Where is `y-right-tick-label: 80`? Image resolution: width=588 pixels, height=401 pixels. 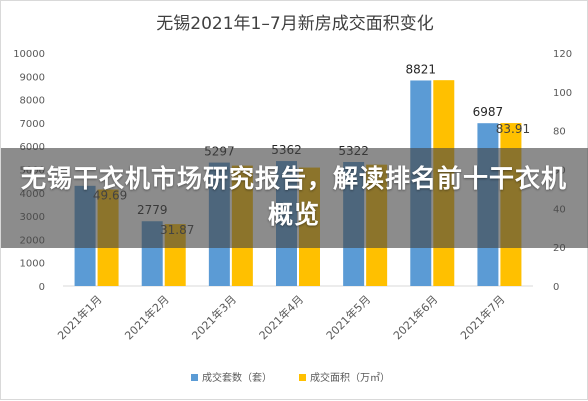
y-right-tick-label: 80 is located at coordinates (559, 132).